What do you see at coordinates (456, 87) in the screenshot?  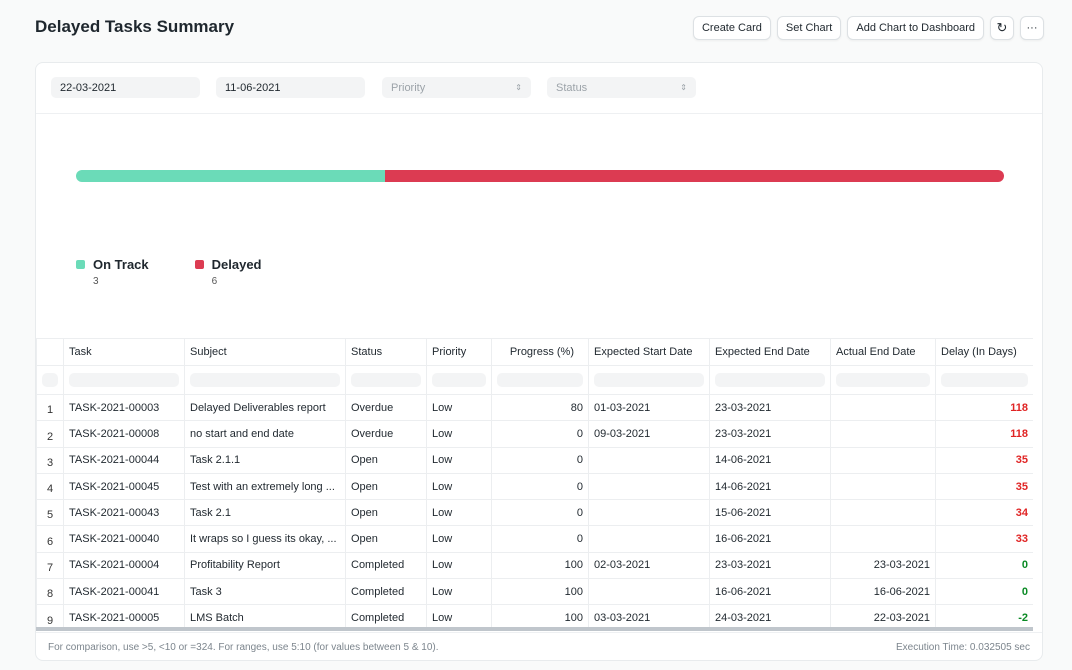 I see `priority-select: Priority ⇕` at bounding box center [456, 87].